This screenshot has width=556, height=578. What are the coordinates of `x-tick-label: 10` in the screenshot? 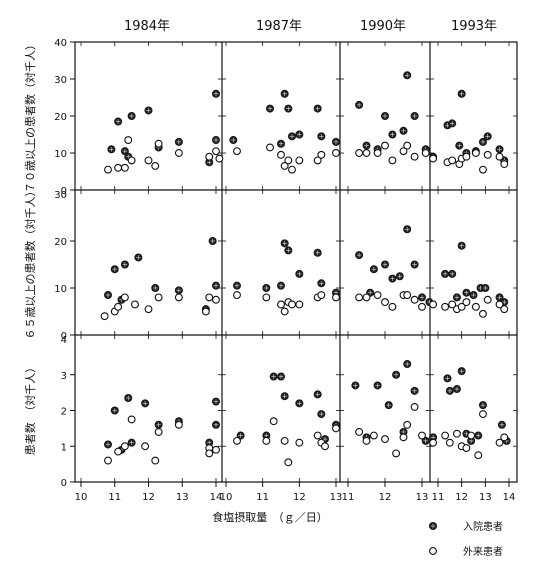 It's located at (81, 497).